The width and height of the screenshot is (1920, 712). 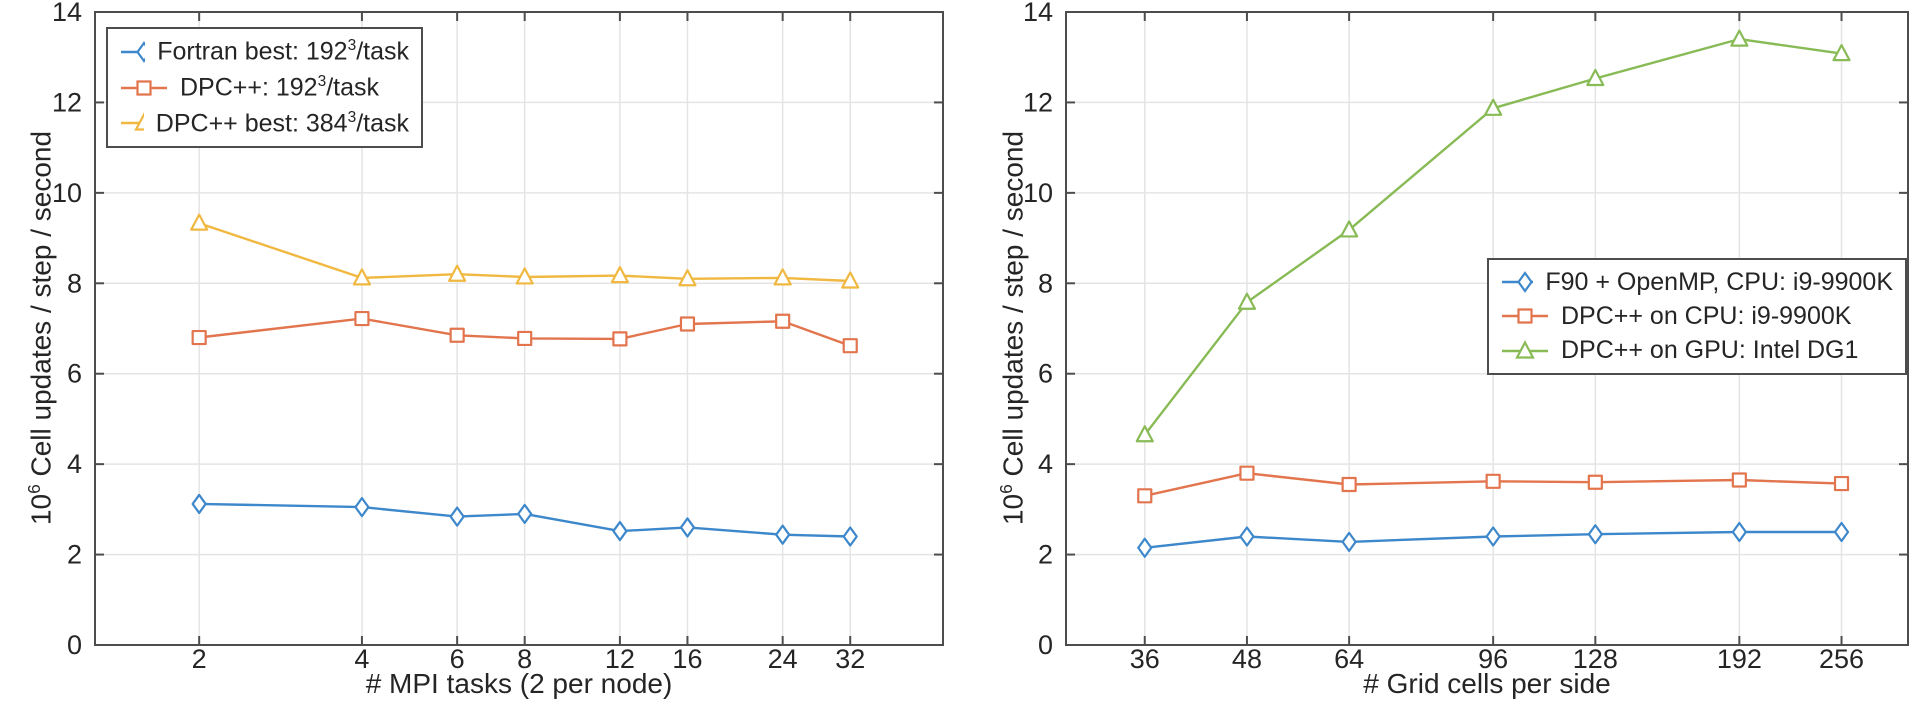 What do you see at coordinates (783, 659) in the screenshot?
I see `x-tick-label: 24` at bounding box center [783, 659].